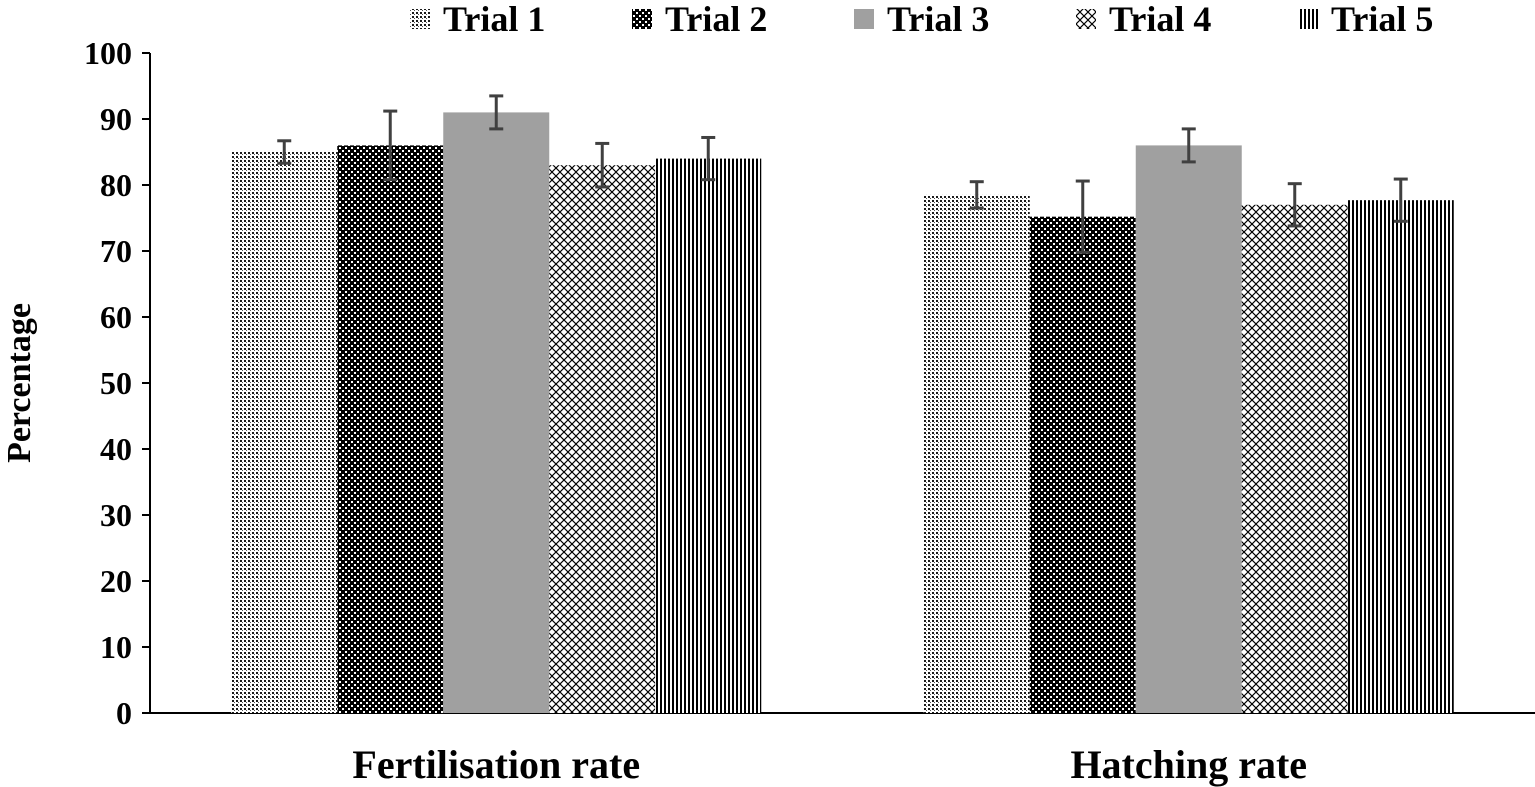  I want to click on y-tick-label: 10, so click(116, 647).